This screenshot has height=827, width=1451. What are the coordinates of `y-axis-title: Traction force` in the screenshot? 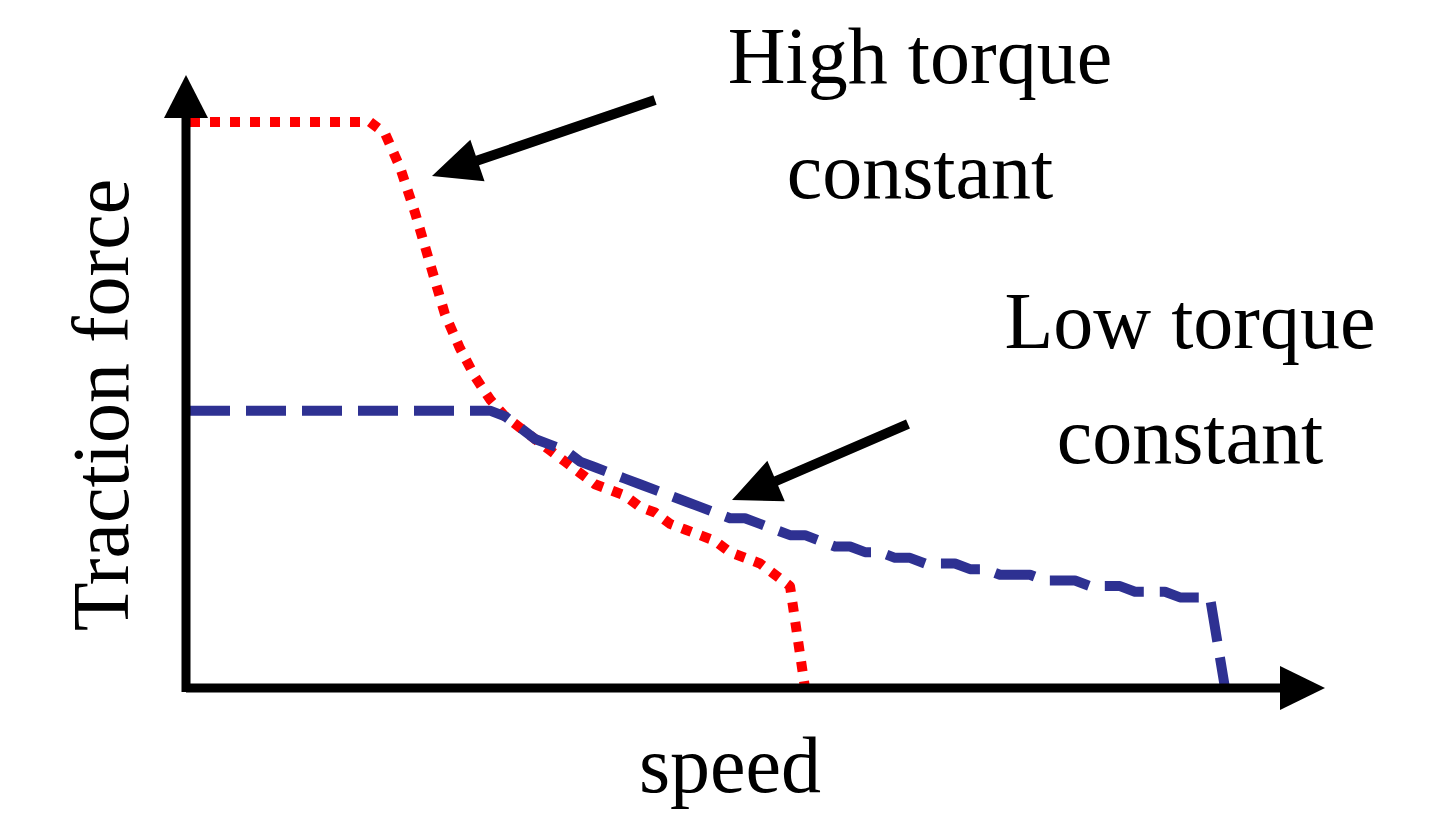 It's located at (101, 405).